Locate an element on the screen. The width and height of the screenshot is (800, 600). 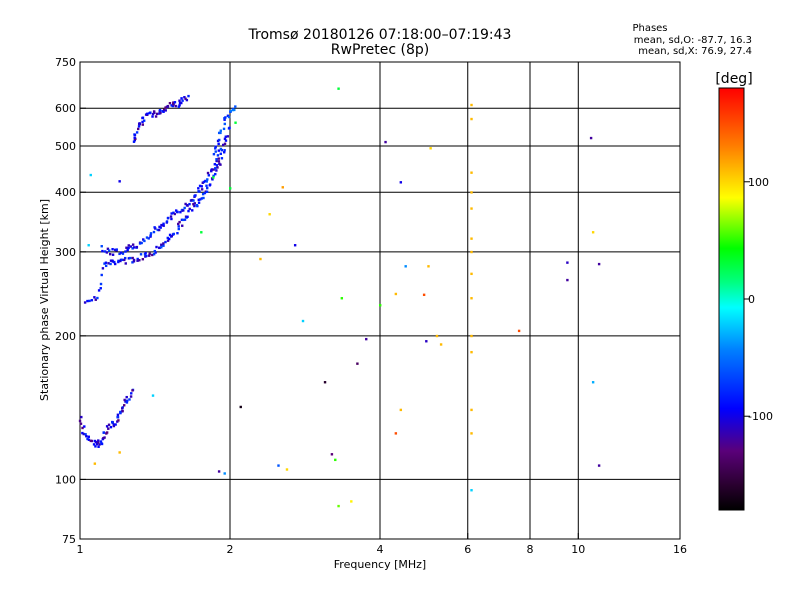
stats-line-o: mean, sd,O: -87.7, 16.3 is located at coordinates (692, 40).